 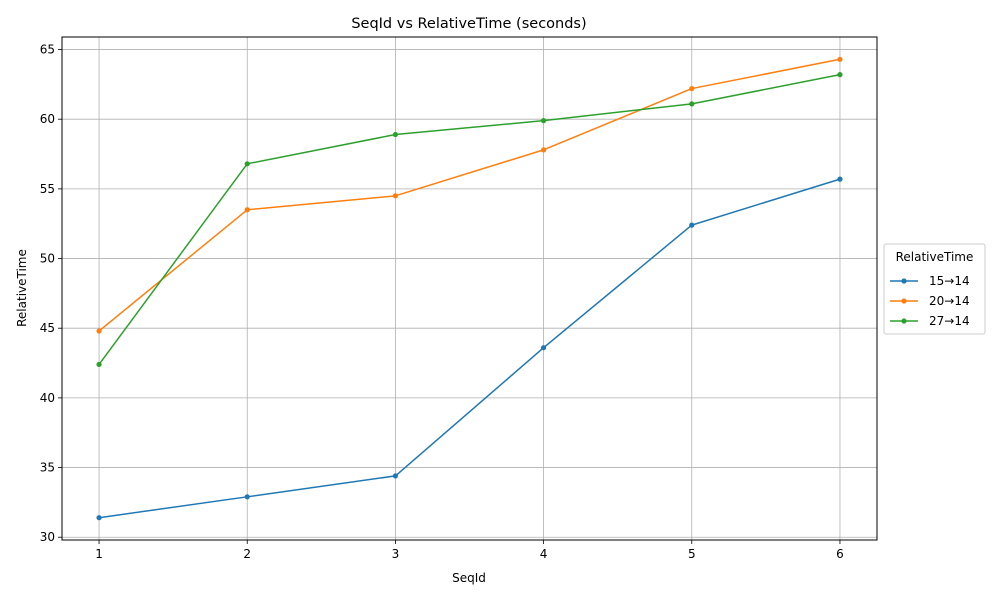 I want to click on y-tick-label: 30, so click(x=47, y=537).